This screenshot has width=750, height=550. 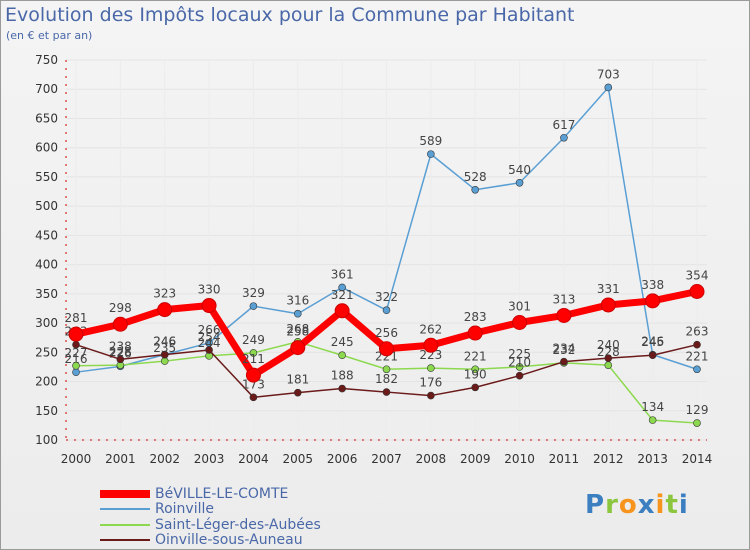 I want to click on chart-subtitle: (en € et par an), so click(x=49, y=35).